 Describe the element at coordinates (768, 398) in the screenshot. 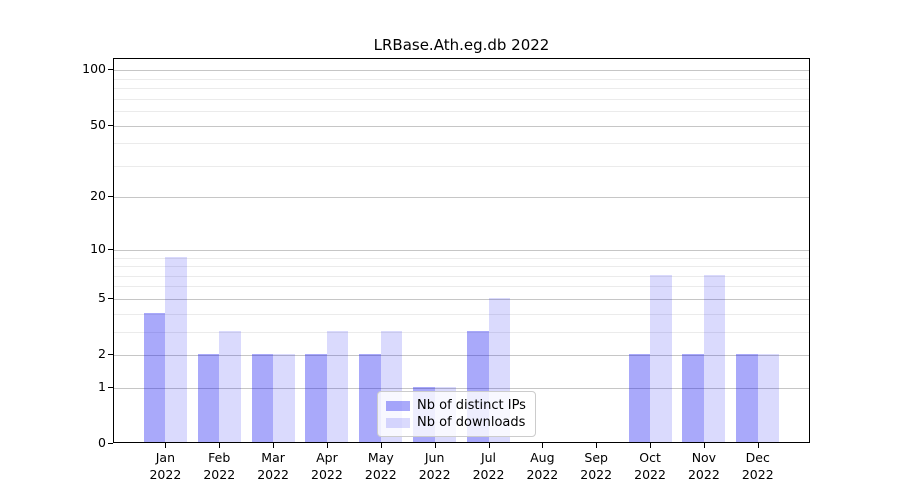

I see `bar-downloads-dec` at that location.